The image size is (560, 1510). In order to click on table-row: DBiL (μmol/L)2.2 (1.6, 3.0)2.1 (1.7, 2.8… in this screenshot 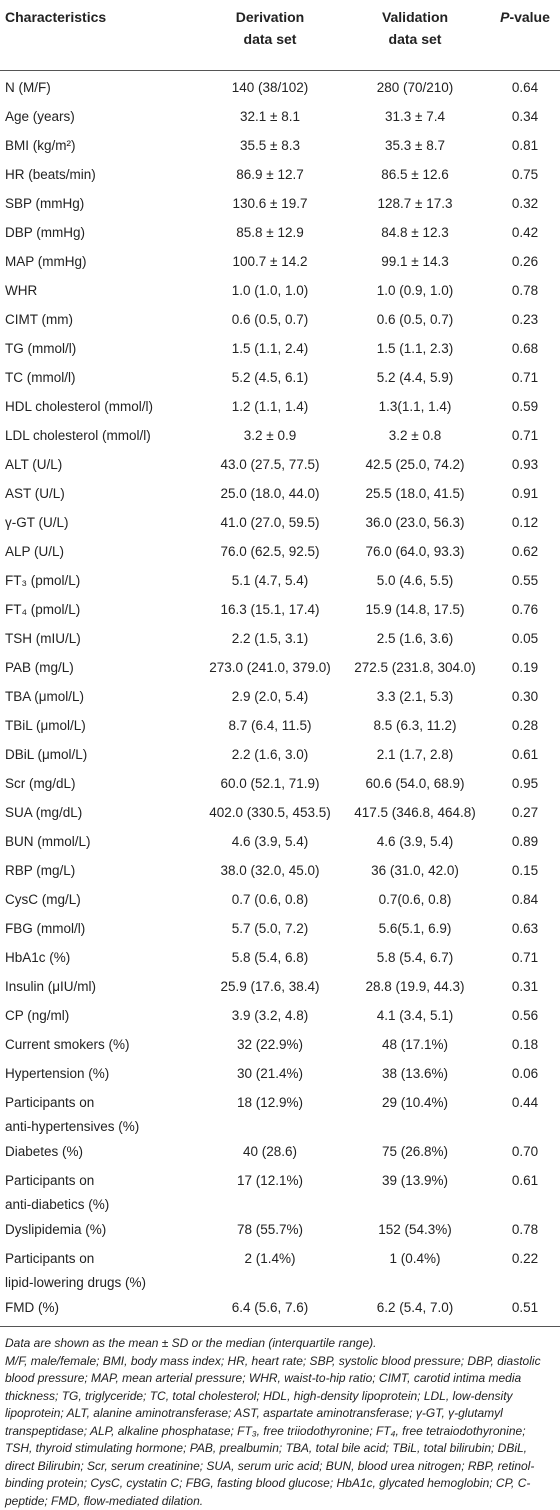, I will do `click(280, 754)`.